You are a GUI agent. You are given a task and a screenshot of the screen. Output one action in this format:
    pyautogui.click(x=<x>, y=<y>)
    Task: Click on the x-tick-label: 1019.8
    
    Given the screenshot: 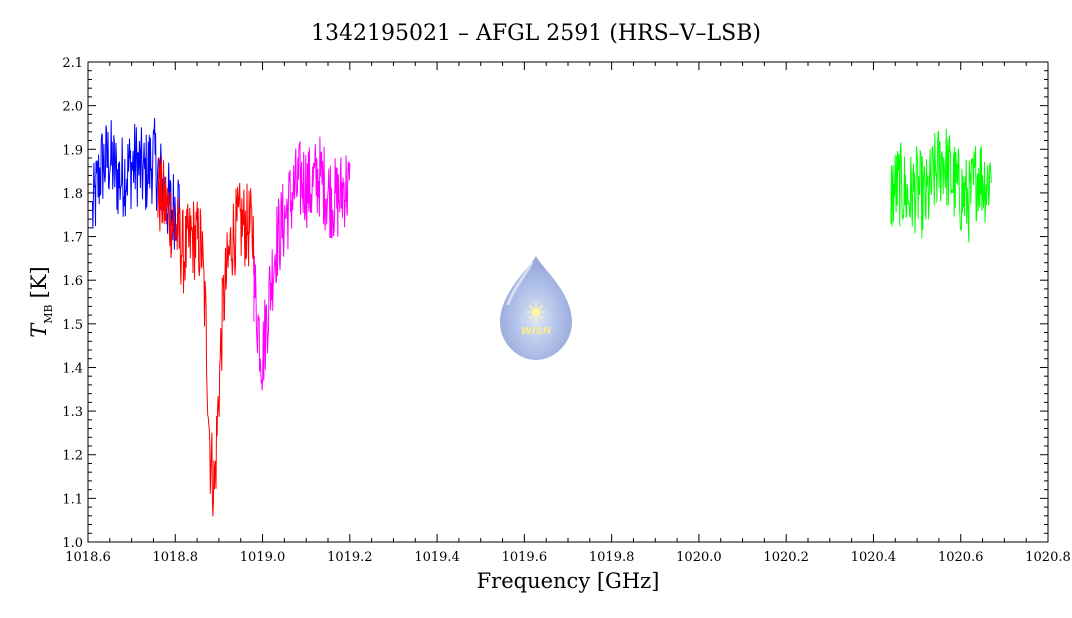 What is the action you would take?
    pyautogui.click(x=612, y=557)
    